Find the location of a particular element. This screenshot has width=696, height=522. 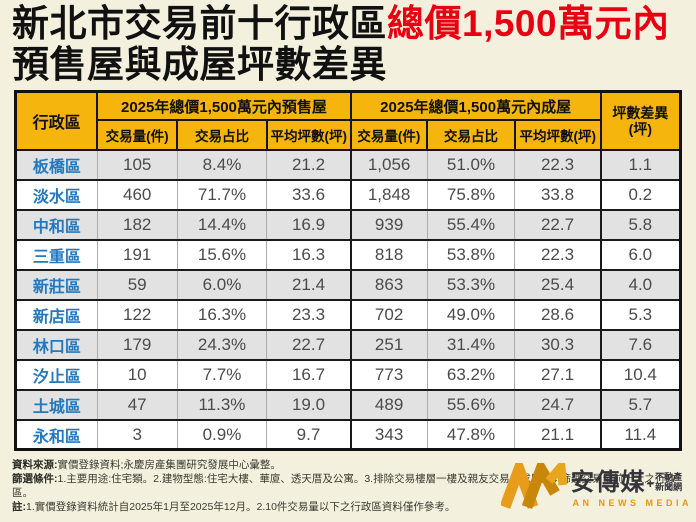

value-cell: 16.7 is located at coordinates (308, 374).